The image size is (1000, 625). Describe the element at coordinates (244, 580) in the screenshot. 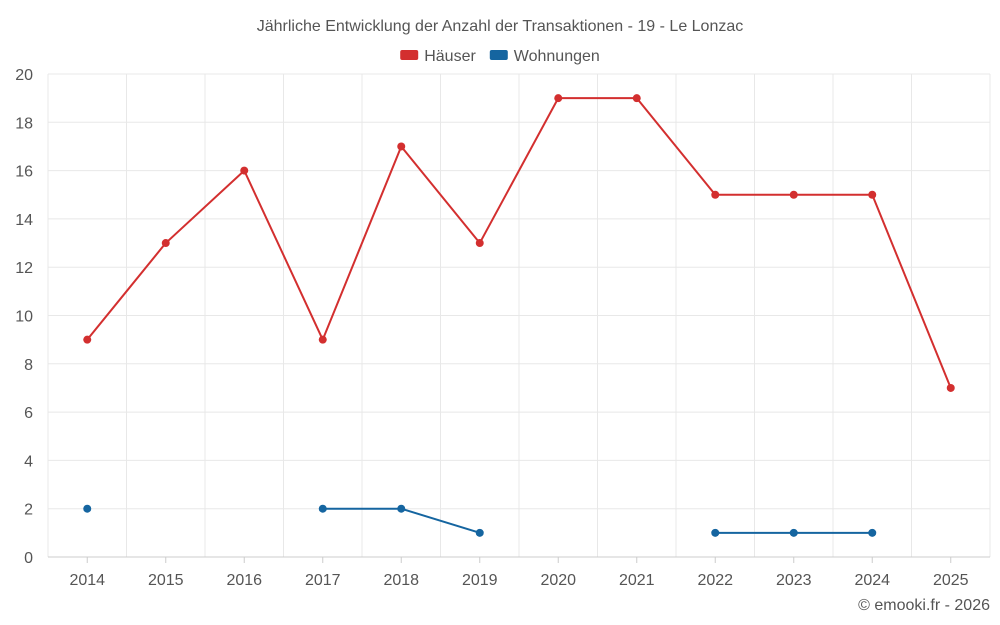

I see `x-tick-label: 2016` at that location.